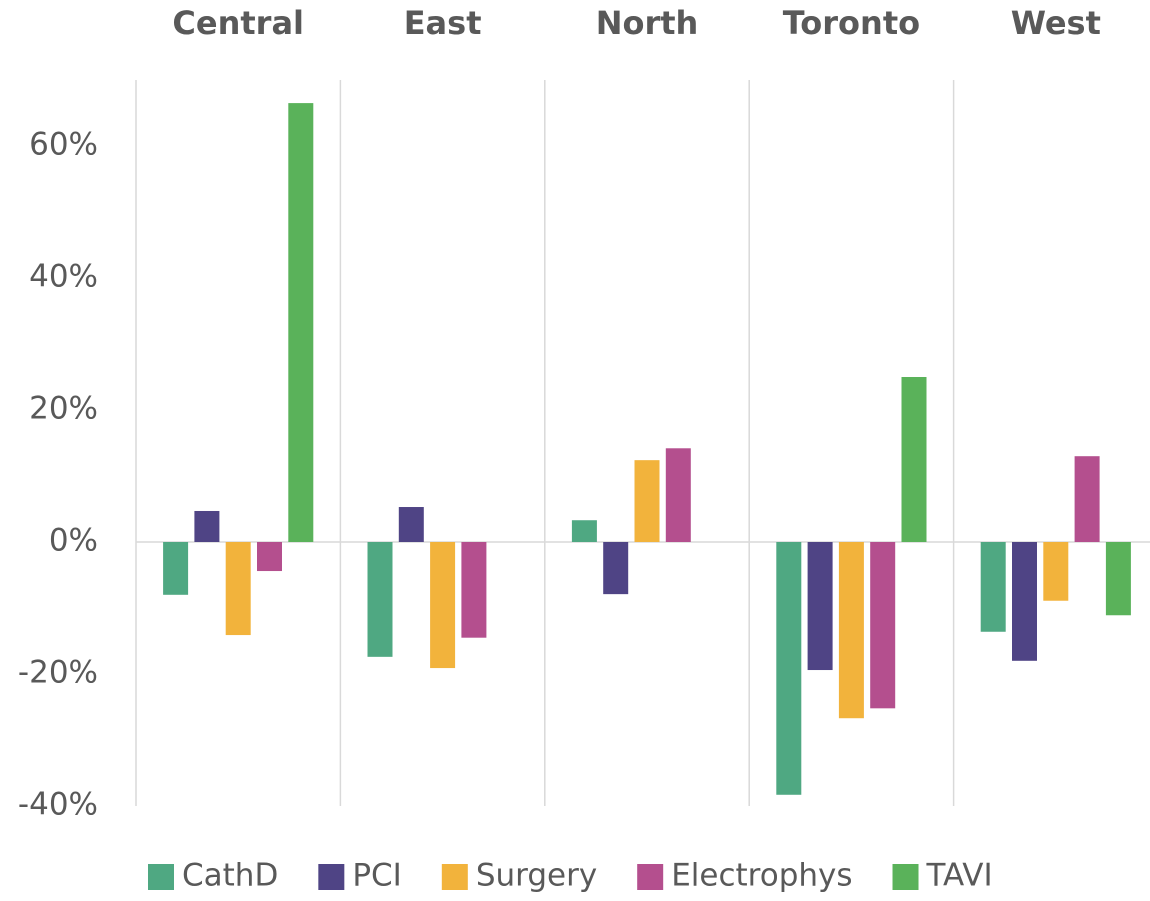 This screenshot has height=901, width=1150. Describe the element at coordinates (443, 23) in the screenshot. I see `category-label: East` at that location.